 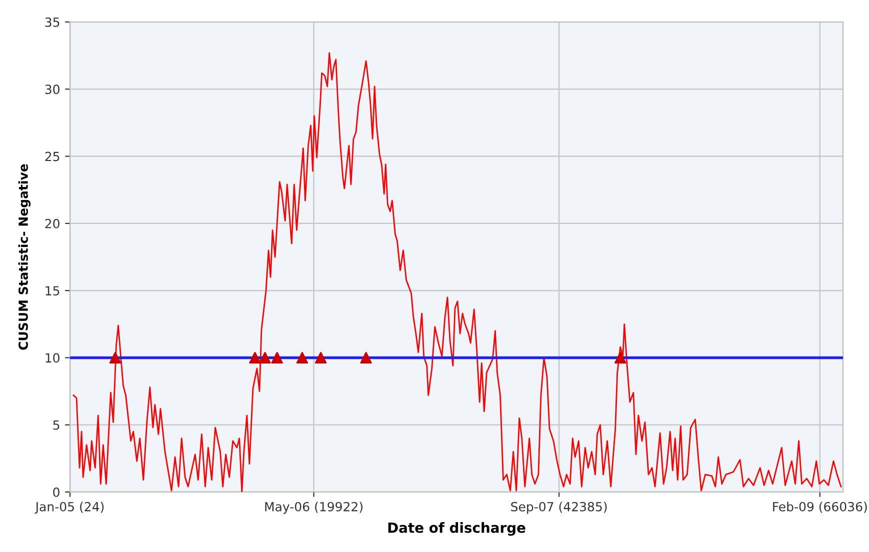 What do you see at coordinates (69, 508) in the screenshot?
I see `x-tick-label: Jan-05 (24)` at bounding box center [69, 508].